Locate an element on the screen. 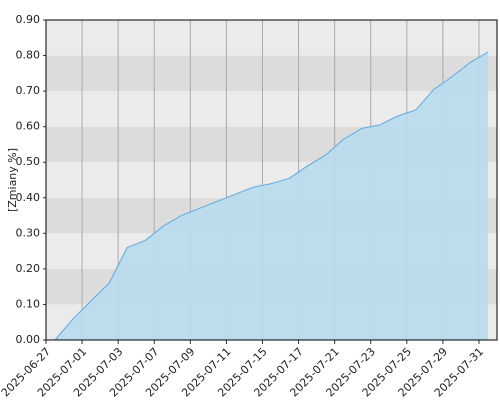 The width and height of the screenshot is (500, 400). y-tick-label: 0.30 is located at coordinates (28, 232).